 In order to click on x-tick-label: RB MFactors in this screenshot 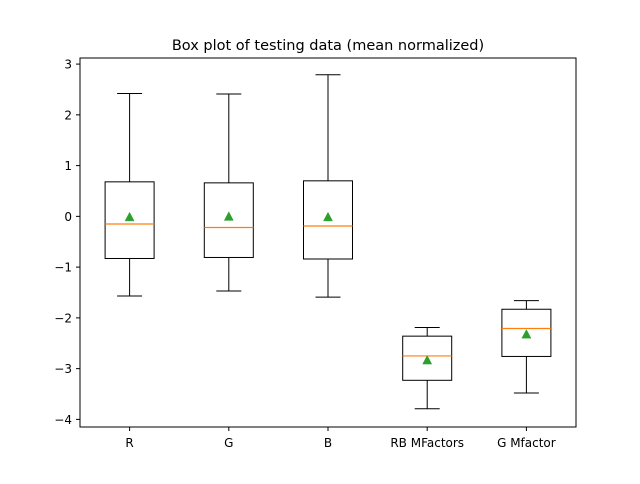, I will do `click(427, 443)`.